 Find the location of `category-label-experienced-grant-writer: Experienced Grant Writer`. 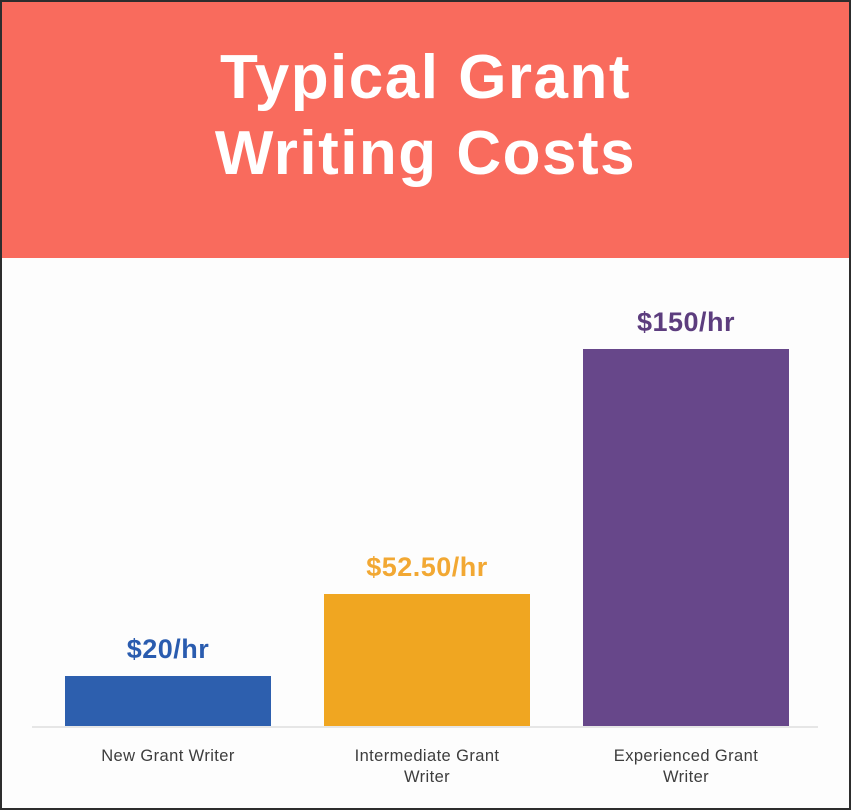

category-label-experienced-grant-writer: Experienced Grant Writer is located at coordinates (686, 766).